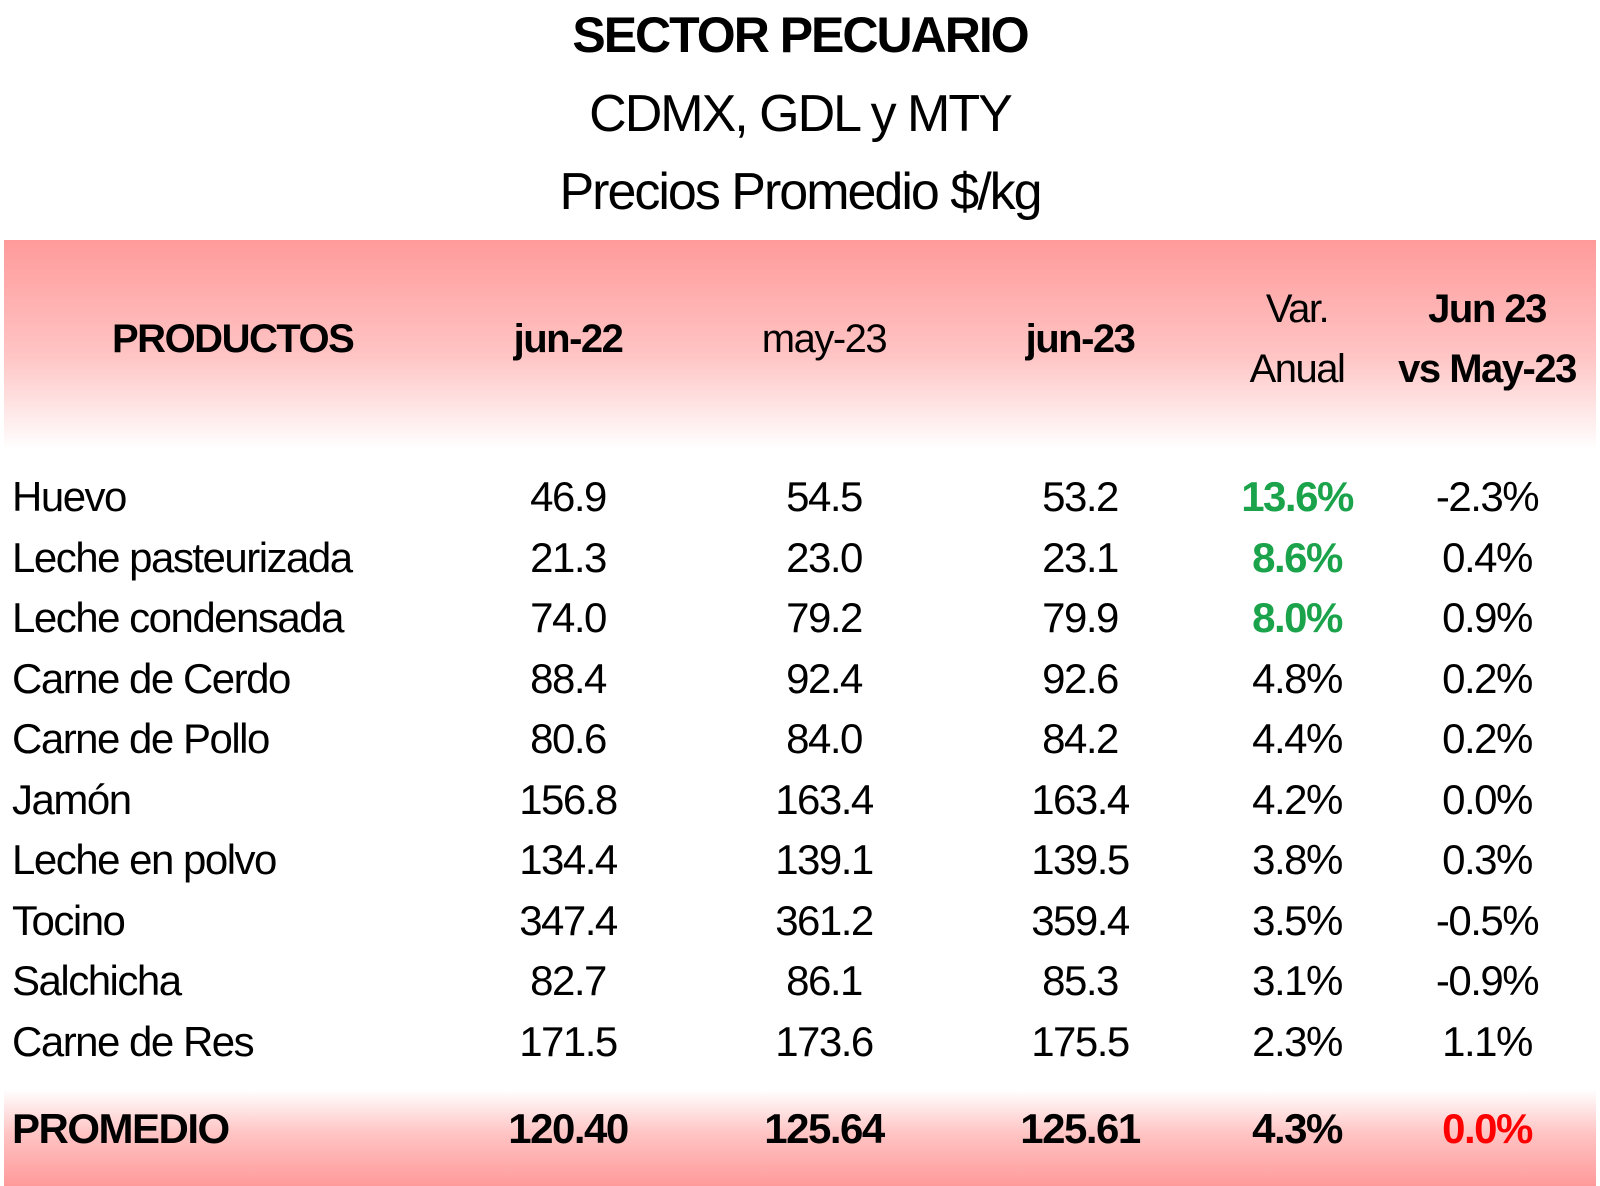  What do you see at coordinates (69, 920) in the screenshot?
I see `cell-producto: Tocino` at bounding box center [69, 920].